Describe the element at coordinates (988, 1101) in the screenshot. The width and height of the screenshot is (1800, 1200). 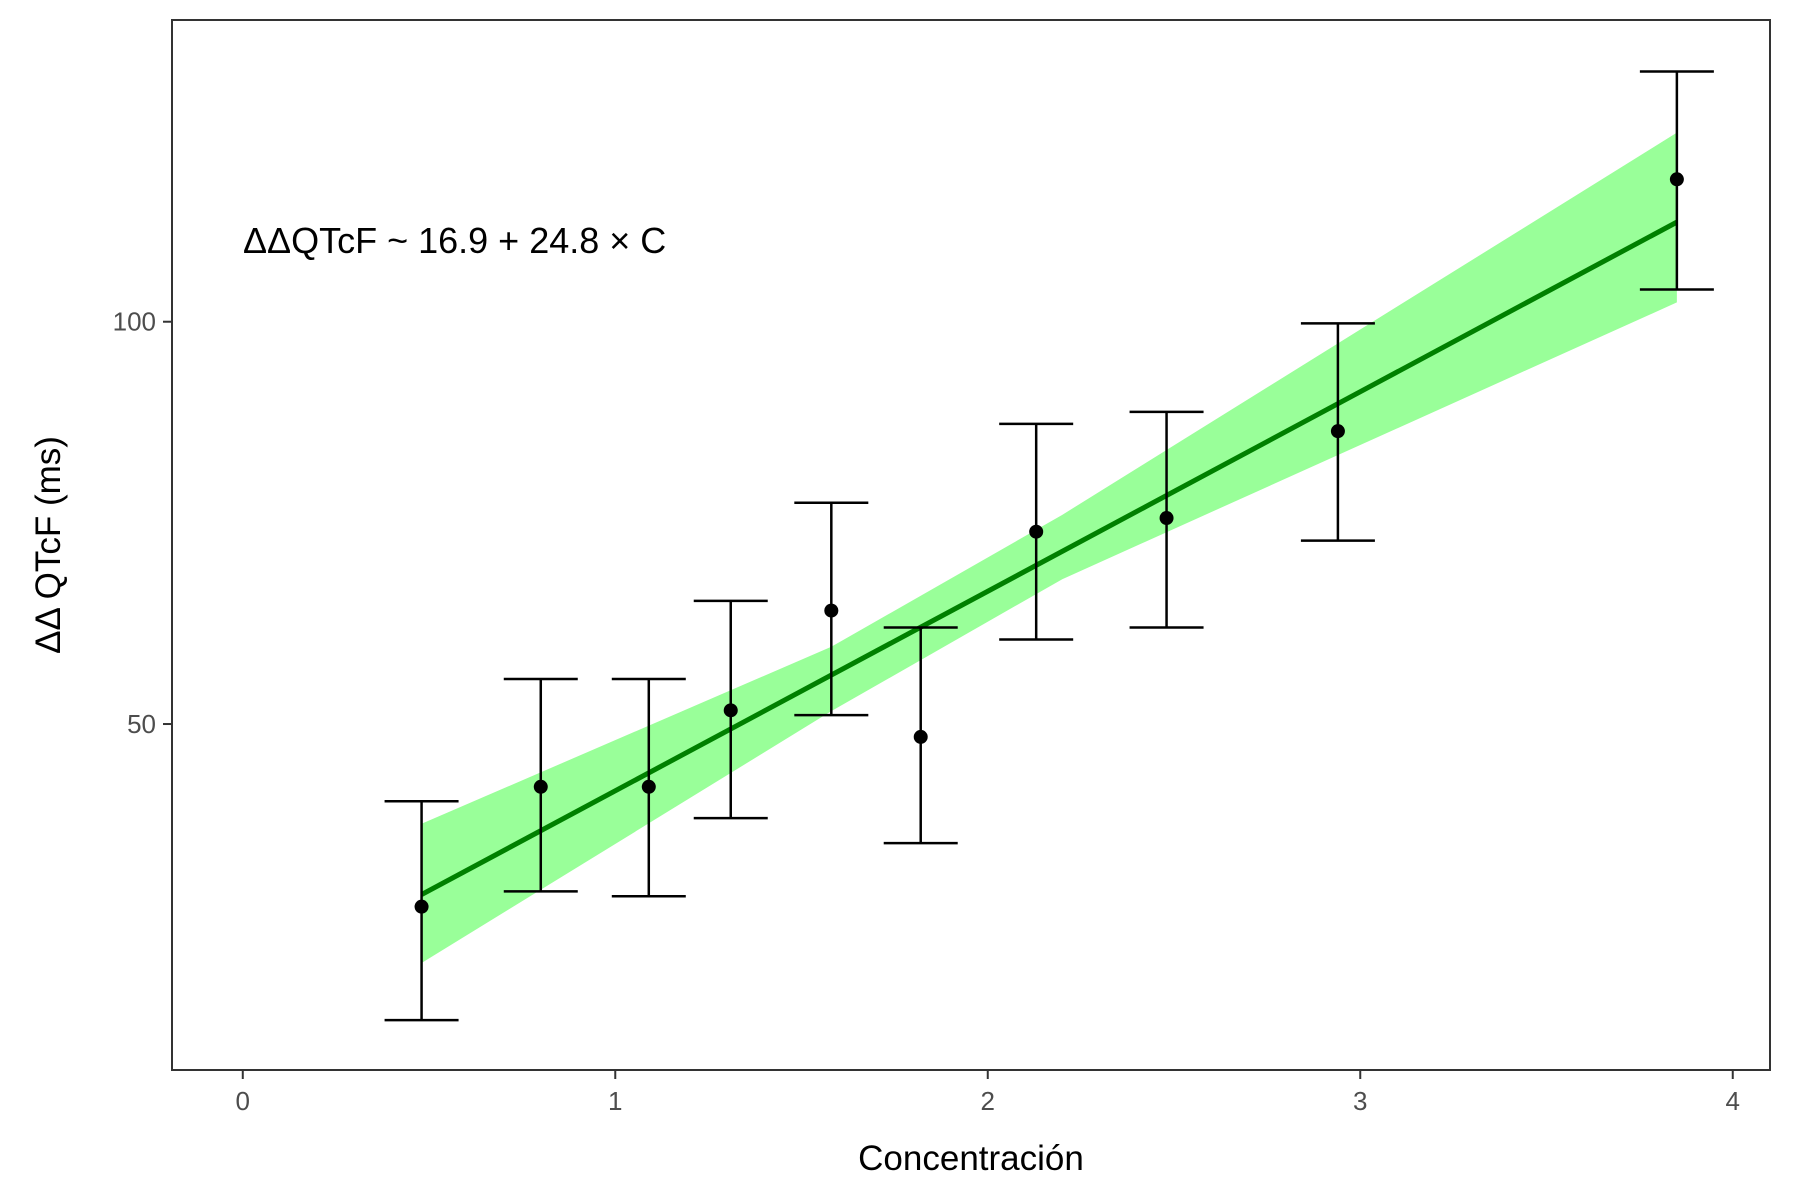
I see `x-tick-label: 2` at that location.